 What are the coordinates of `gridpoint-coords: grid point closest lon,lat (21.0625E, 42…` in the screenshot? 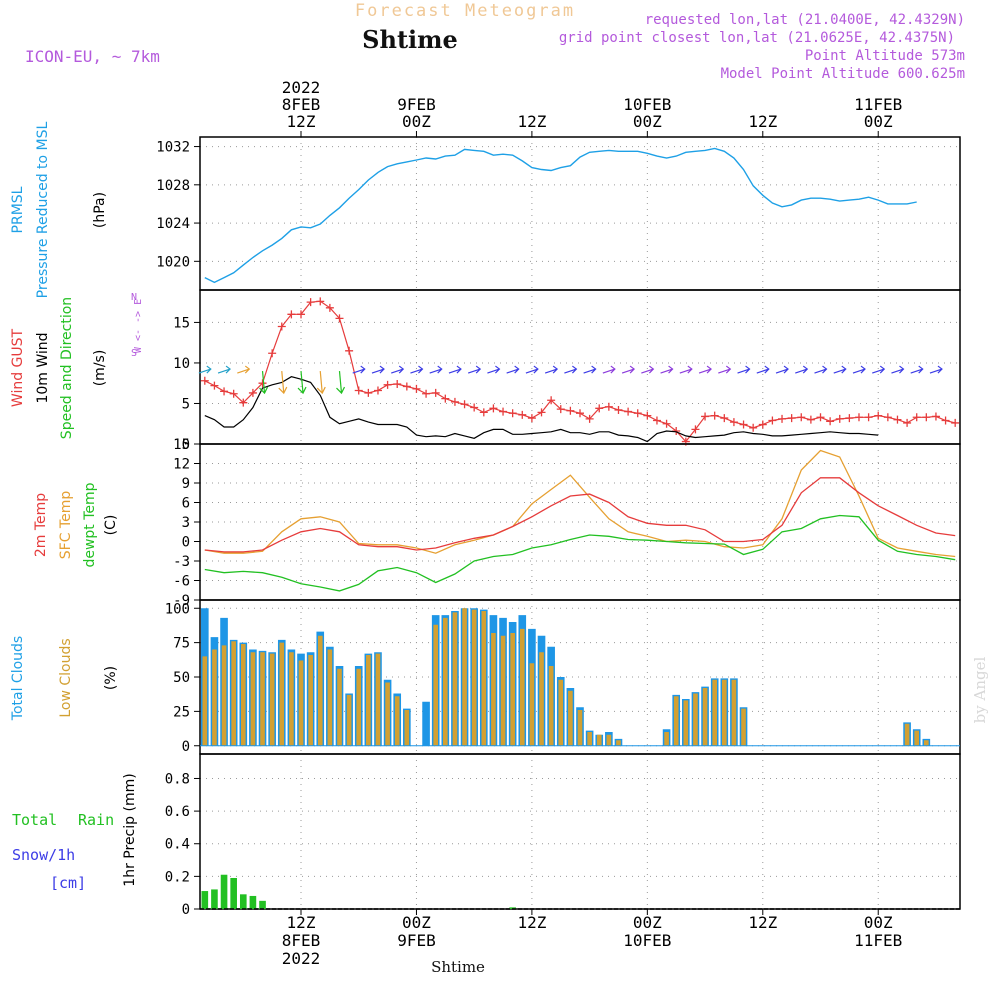 It's located at (757, 38).